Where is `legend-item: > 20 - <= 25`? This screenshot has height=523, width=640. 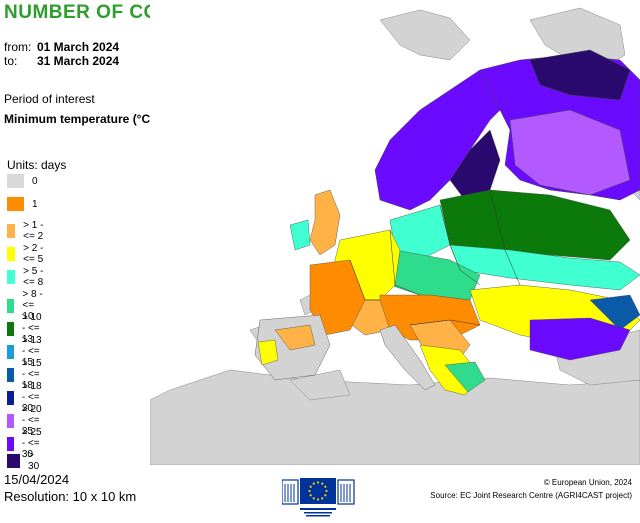 legend-item: > 20 - <= 25 is located at coordinates (25, 420).